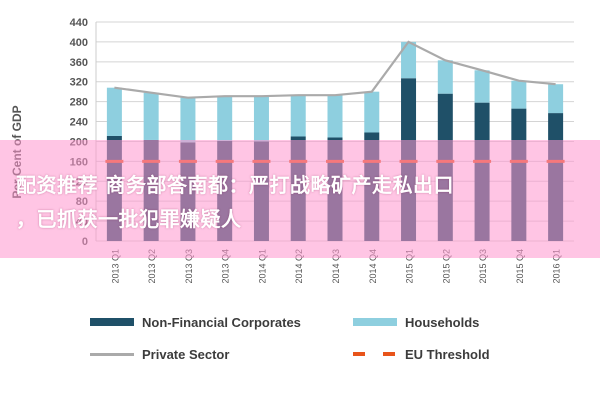 The height and width of the screenshot is (400, 600). I want to click on legend-item-eu-threshold: EU Threshold, so click(421, 354).